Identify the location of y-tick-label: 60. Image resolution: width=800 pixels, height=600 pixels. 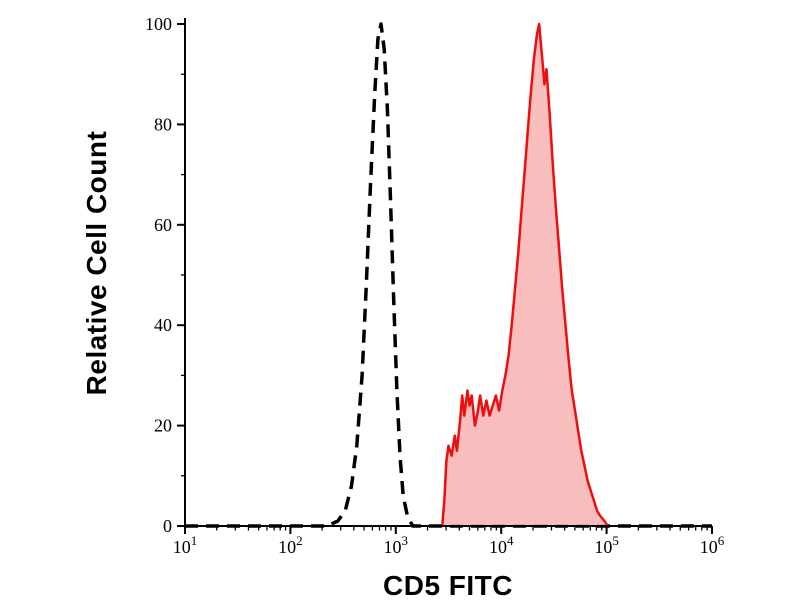
(163, 225).